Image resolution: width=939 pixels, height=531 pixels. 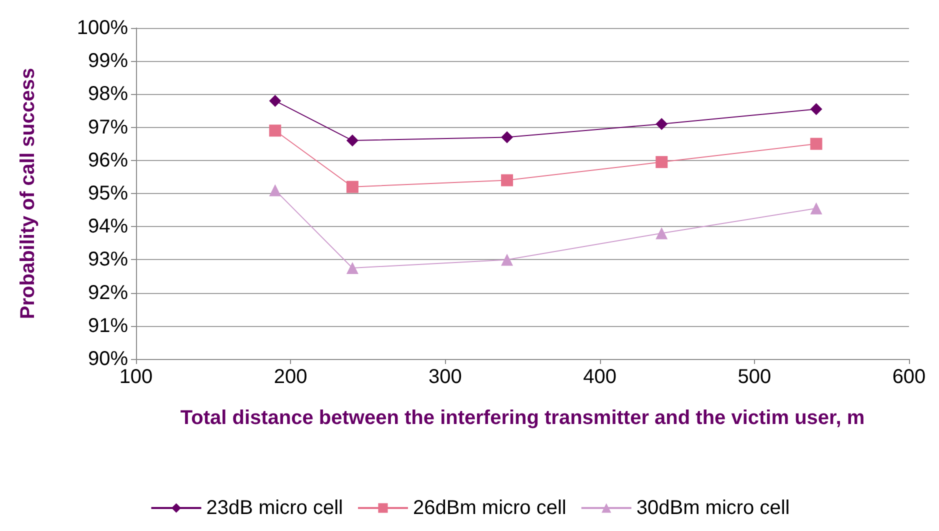 What do you see at coordinates (522, 418) in the screenshot?
I see `x-axis-title: Total distance between the interfering transmitter and the victim user, m` at bounding box center [522, 418].